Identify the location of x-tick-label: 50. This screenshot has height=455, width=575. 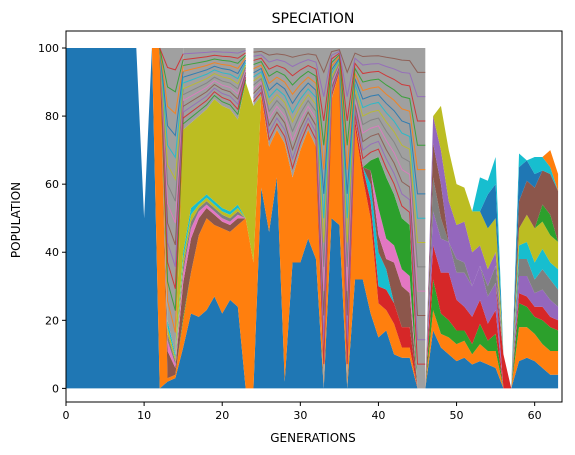
(457, 415).